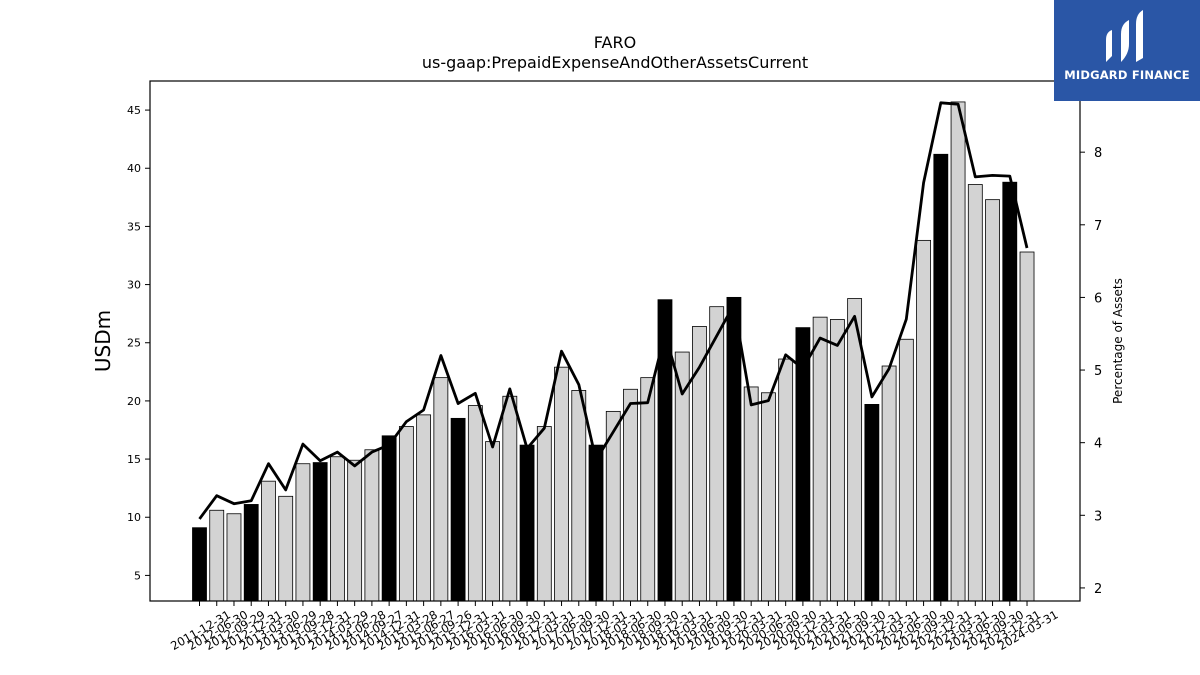 The width and height of the screenshot is (1200, 675). I want to click on y2-tick-label: 2, so click(1098, 589).